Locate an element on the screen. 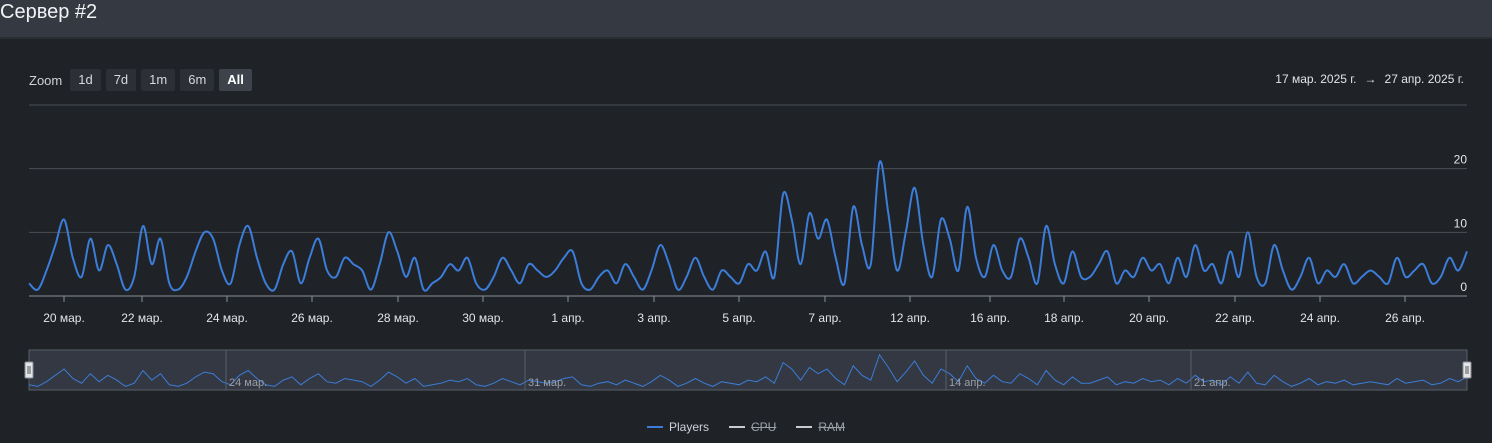 The image size is (1492, 443). x-tick-label: 22 мар. is located at coordinates (142, 318).